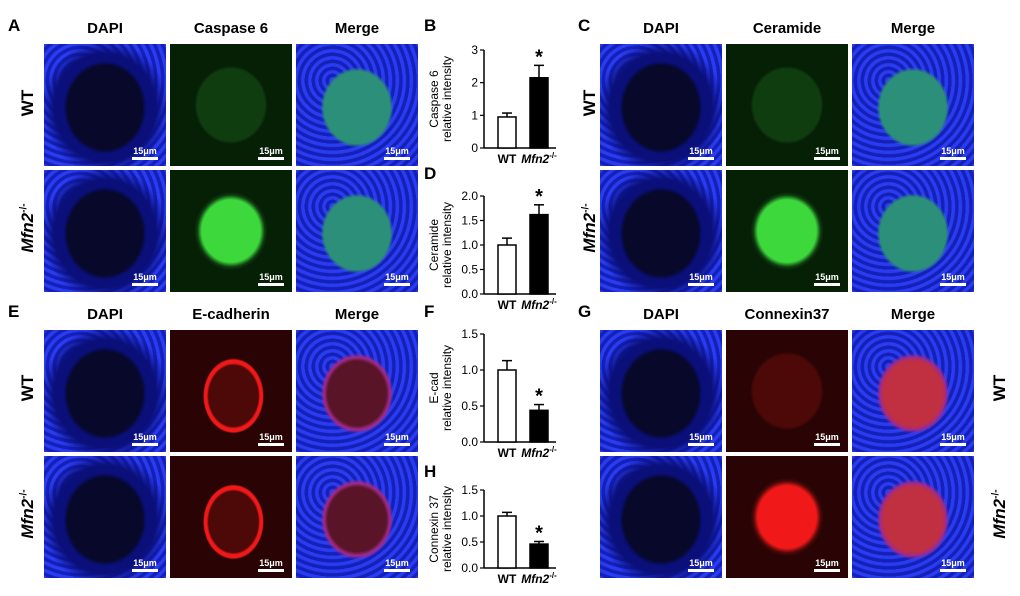 Image resolution: width=1020 pixels, height=596 pixels. Describe the element at coordinates (27, 388) in the screenshot. I see `row-label-e-wt: WT` at that location.